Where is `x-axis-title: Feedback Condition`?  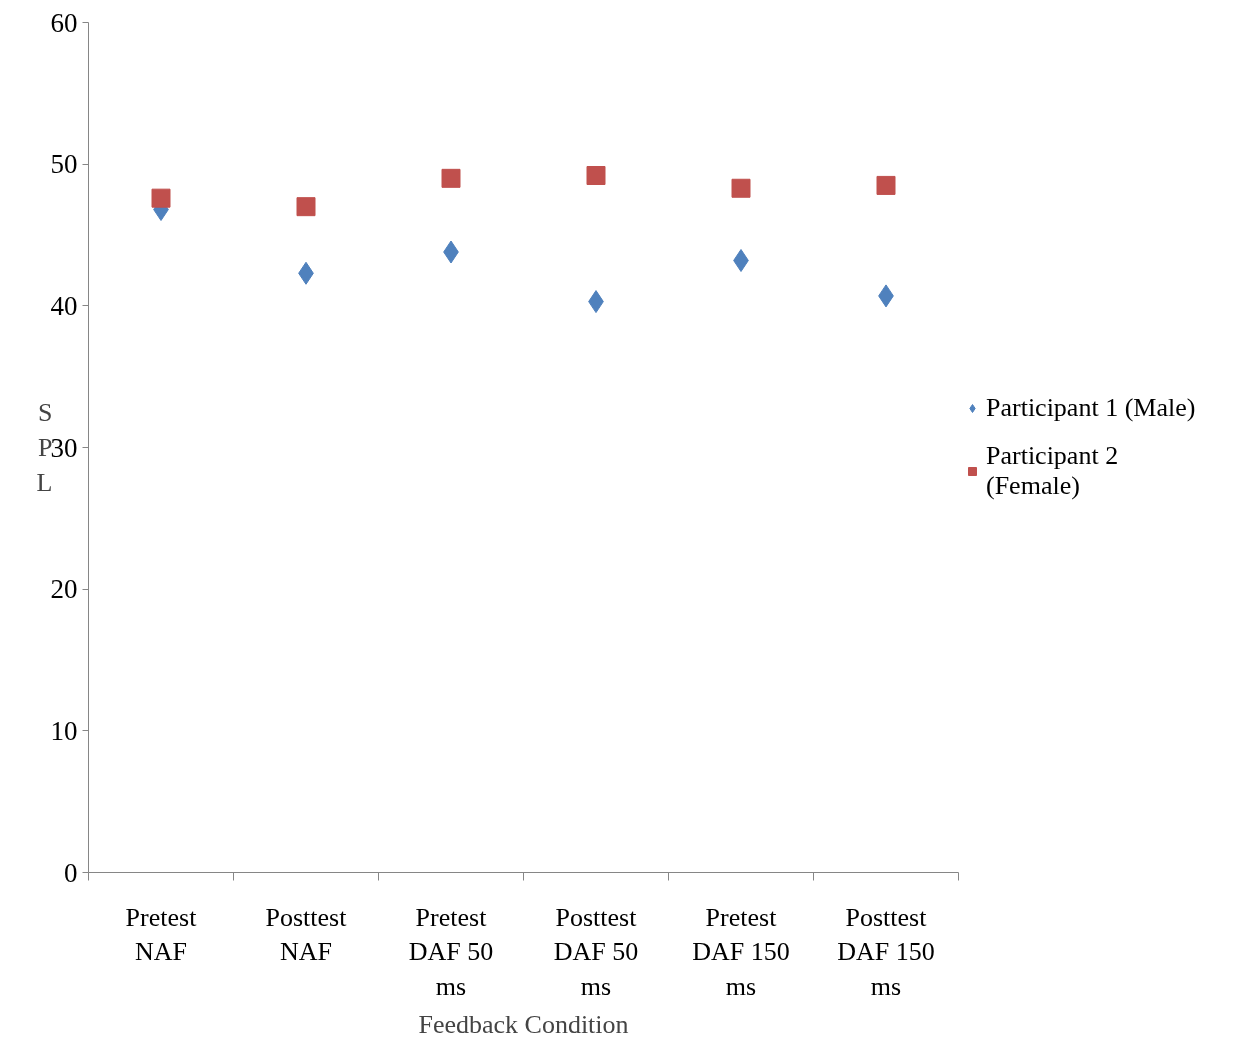
x-axis-title: Feedback Condition is located at coordinates (523, 1025).